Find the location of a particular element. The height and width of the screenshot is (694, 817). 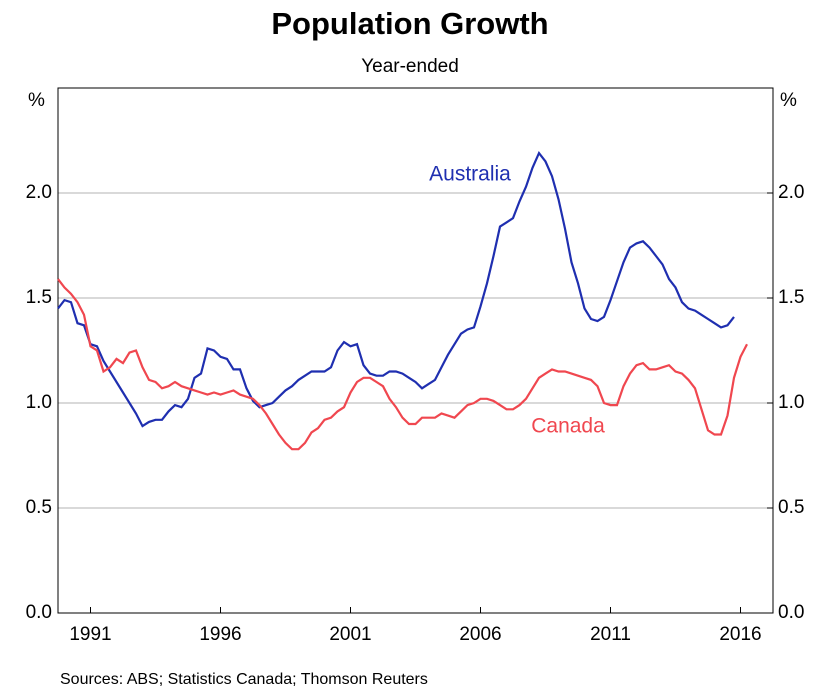

y2-axis-label: % is located at coordinates (788, 100).